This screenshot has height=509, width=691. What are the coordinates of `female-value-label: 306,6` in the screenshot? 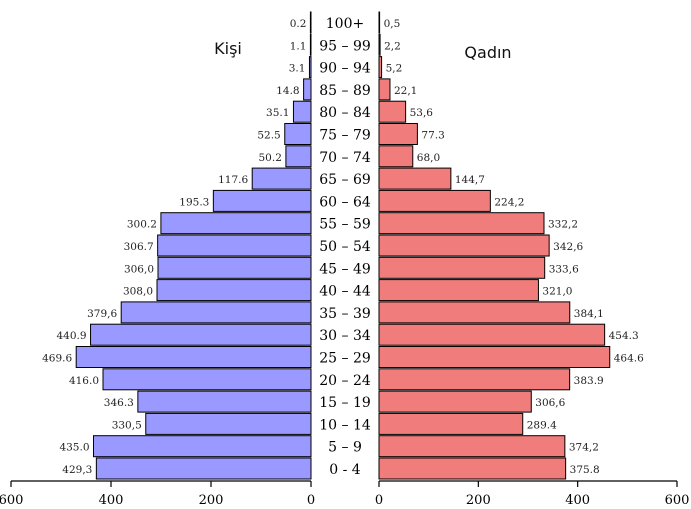 It's located at (550, 403).